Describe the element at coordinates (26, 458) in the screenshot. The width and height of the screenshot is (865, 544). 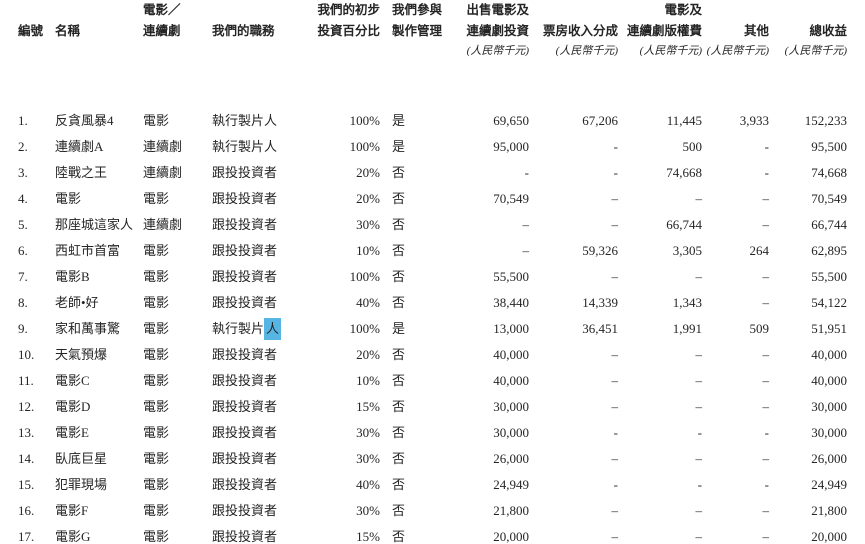
I see `cell-no: 14.` at that location.